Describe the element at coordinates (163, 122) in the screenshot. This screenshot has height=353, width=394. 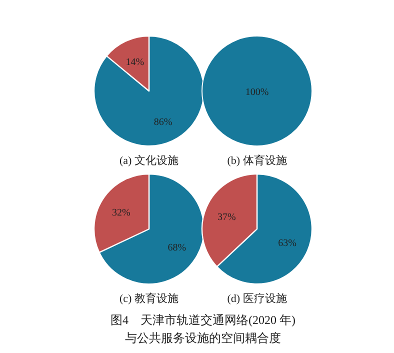
I see `data-label: 86%` at that location.